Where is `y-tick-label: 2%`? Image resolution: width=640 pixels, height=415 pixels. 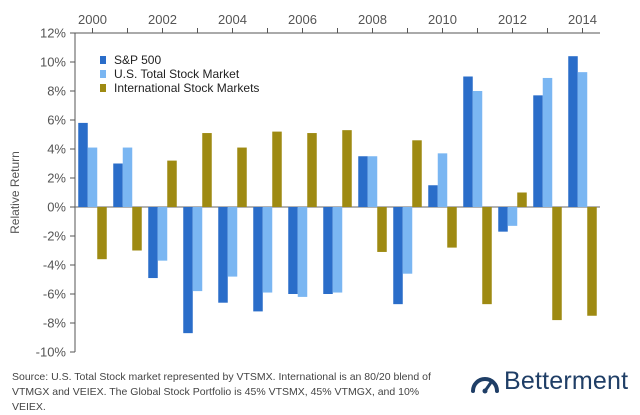
y-tick-label: 2% is located at coordinates (56, 178).